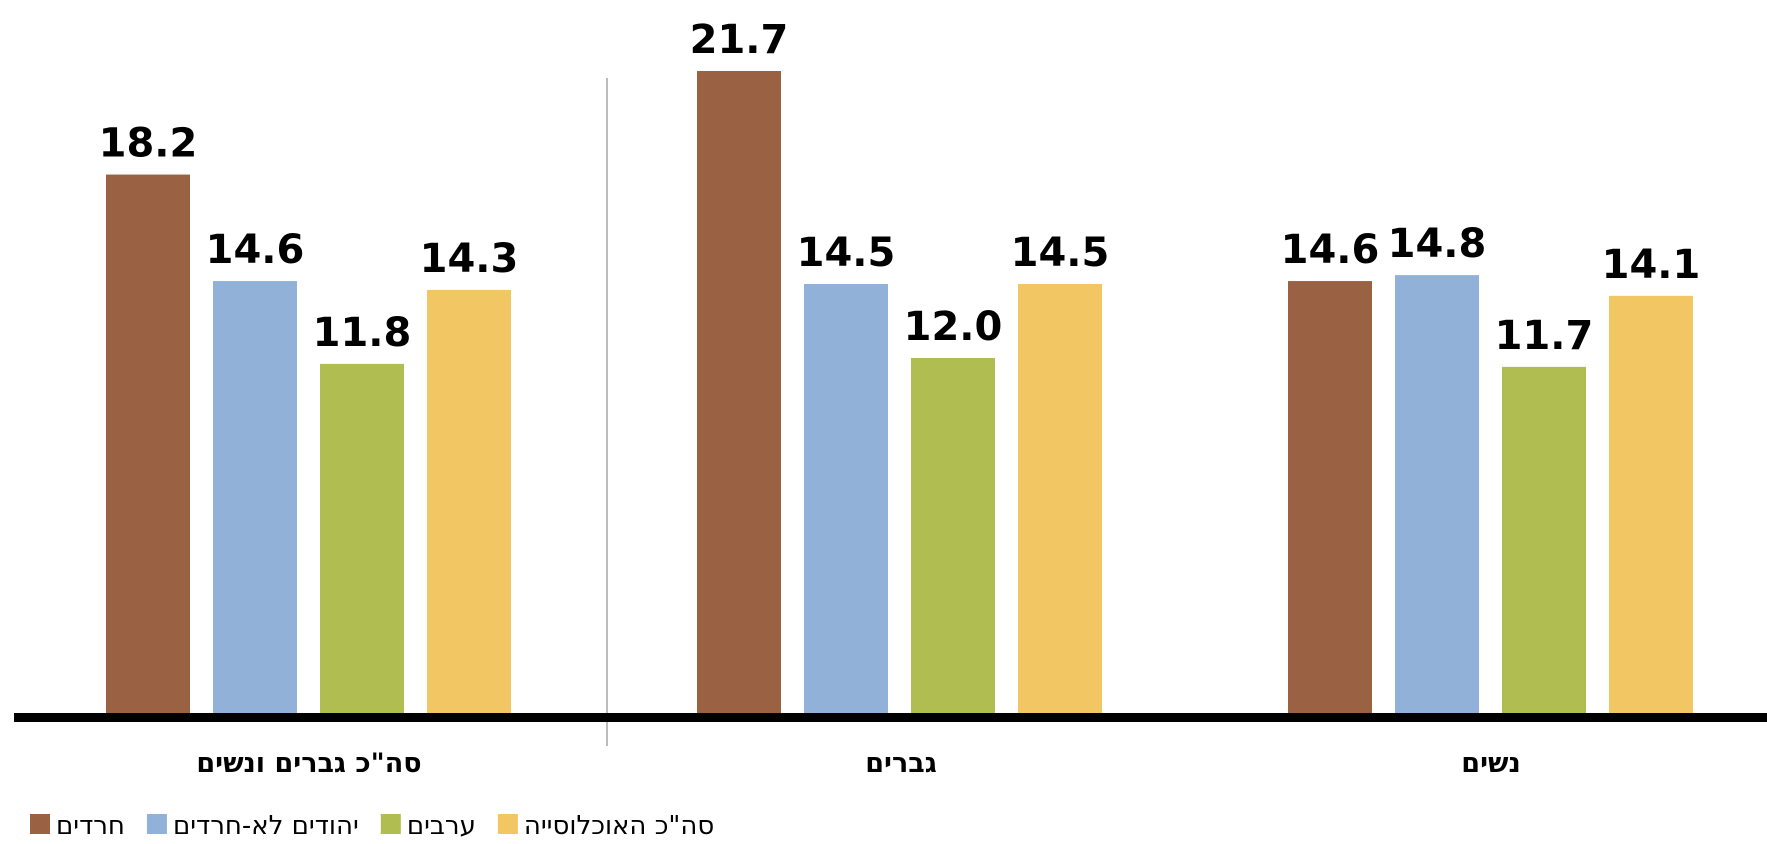 Image resolution: width=1767 pixels, height=844 pixels. Describe the element at coordinates (266, 826) in the screenshot. I see `legend-label-2: יהודים לא-חרדים` at that location.